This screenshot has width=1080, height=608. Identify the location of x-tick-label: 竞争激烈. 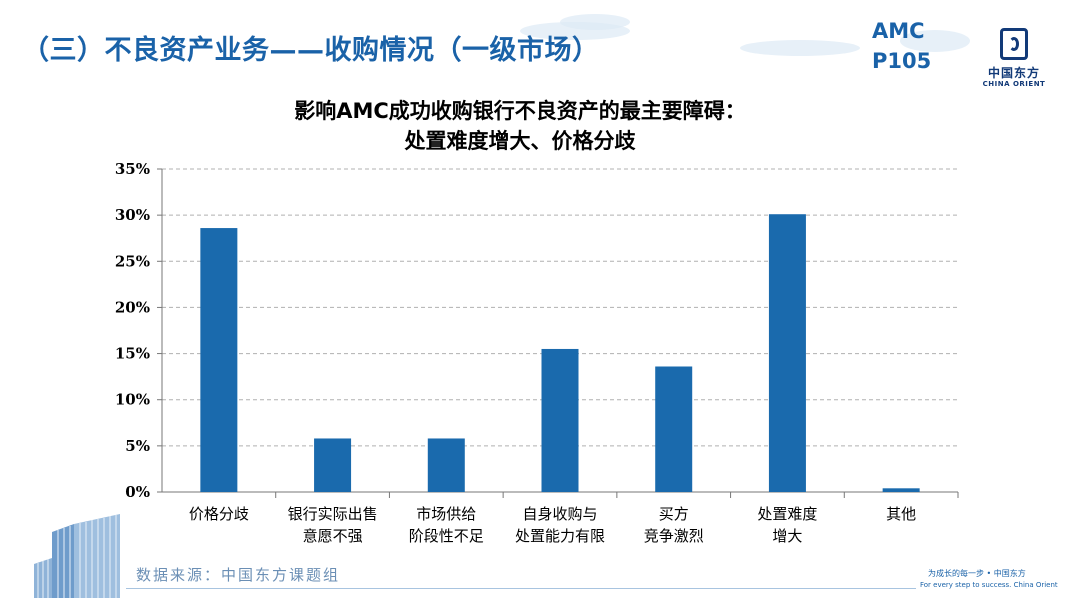
(674, 536).